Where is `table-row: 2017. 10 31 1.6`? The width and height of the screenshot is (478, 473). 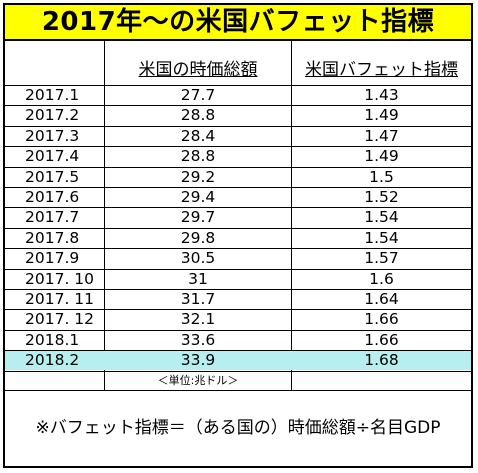
table-row: 2017. 10 31 1.6 is located at coordinates (238, 278).